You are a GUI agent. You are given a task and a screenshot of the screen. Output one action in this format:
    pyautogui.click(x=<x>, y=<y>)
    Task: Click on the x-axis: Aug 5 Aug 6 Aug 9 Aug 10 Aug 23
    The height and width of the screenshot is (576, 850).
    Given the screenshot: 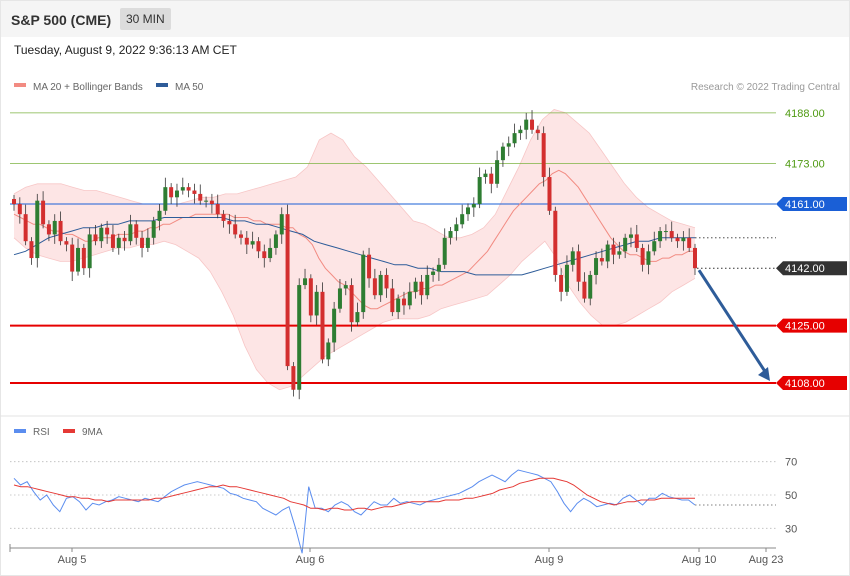 What is the action you would take?
    pyautogui.click(x=396, y=555)
    